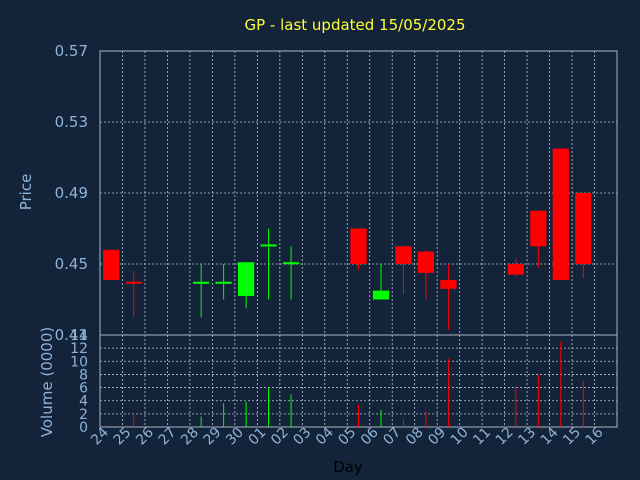  I want to click on x-tick-label: 05, so click(347, 437).